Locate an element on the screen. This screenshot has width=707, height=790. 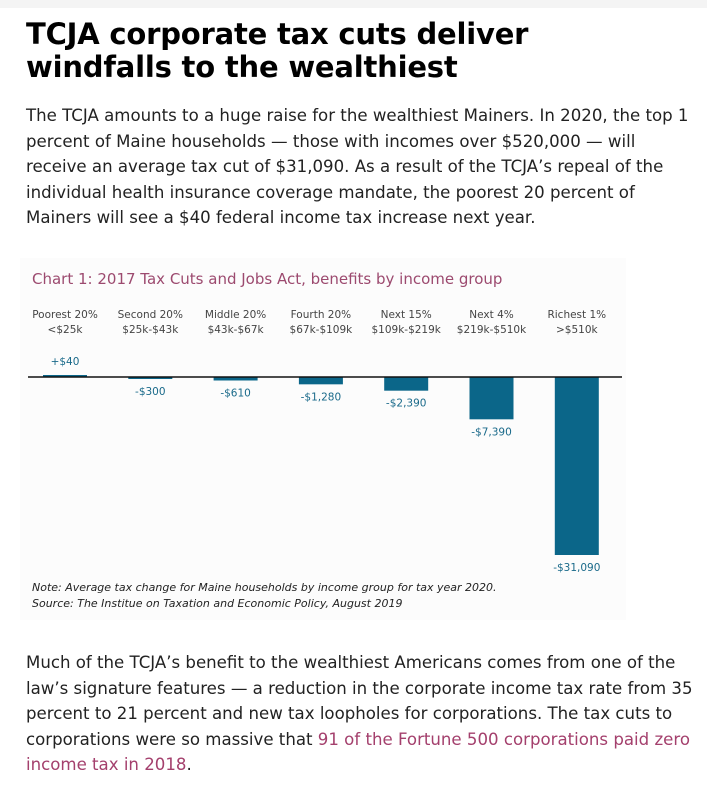
category-range-label: $67k-$109k is located at coordinates (322, 330).